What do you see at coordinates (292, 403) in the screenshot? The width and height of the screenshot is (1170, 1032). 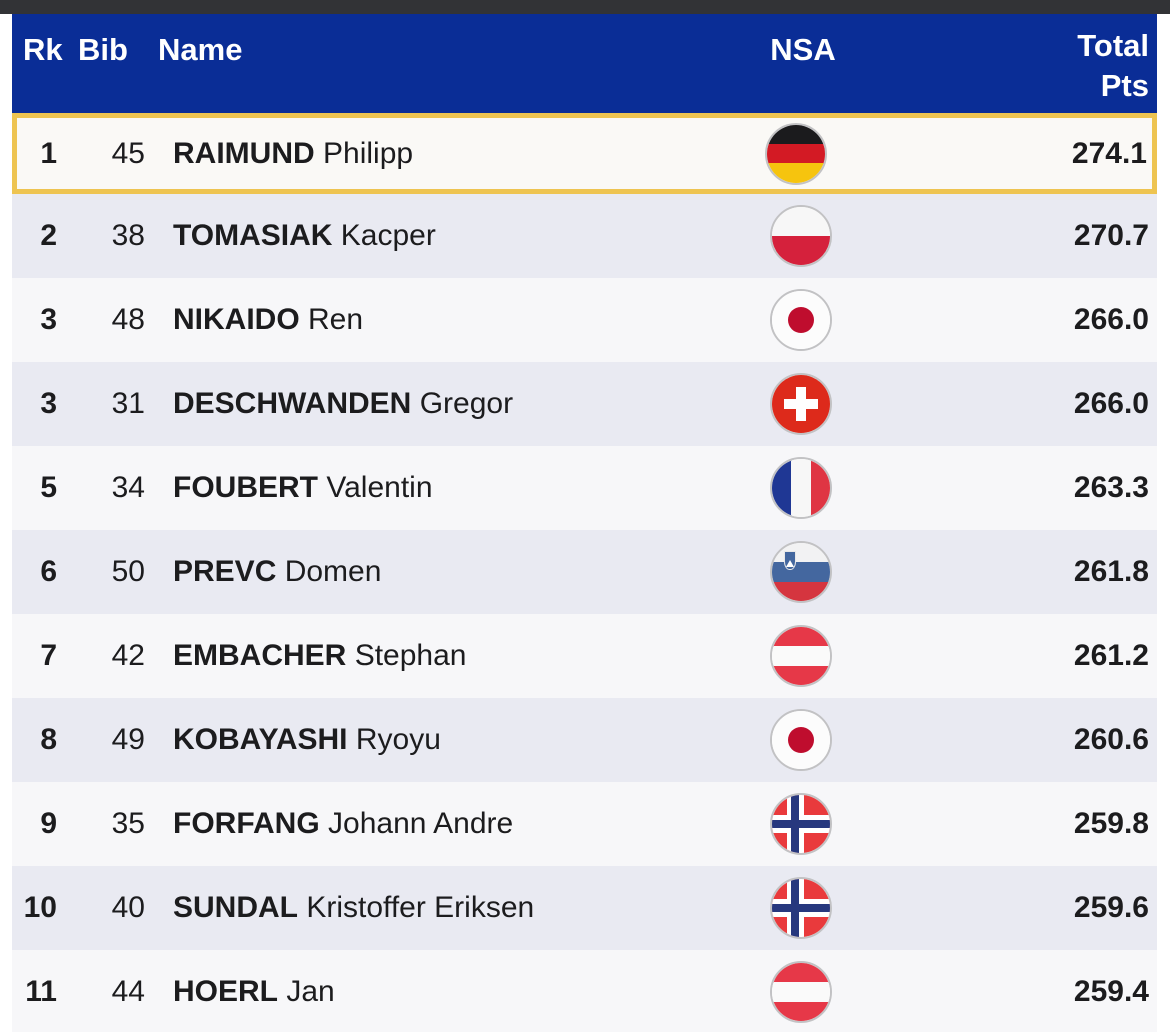 I see `athlete-last-name: DESCHWANDEN` at bounding box center [292, 403].